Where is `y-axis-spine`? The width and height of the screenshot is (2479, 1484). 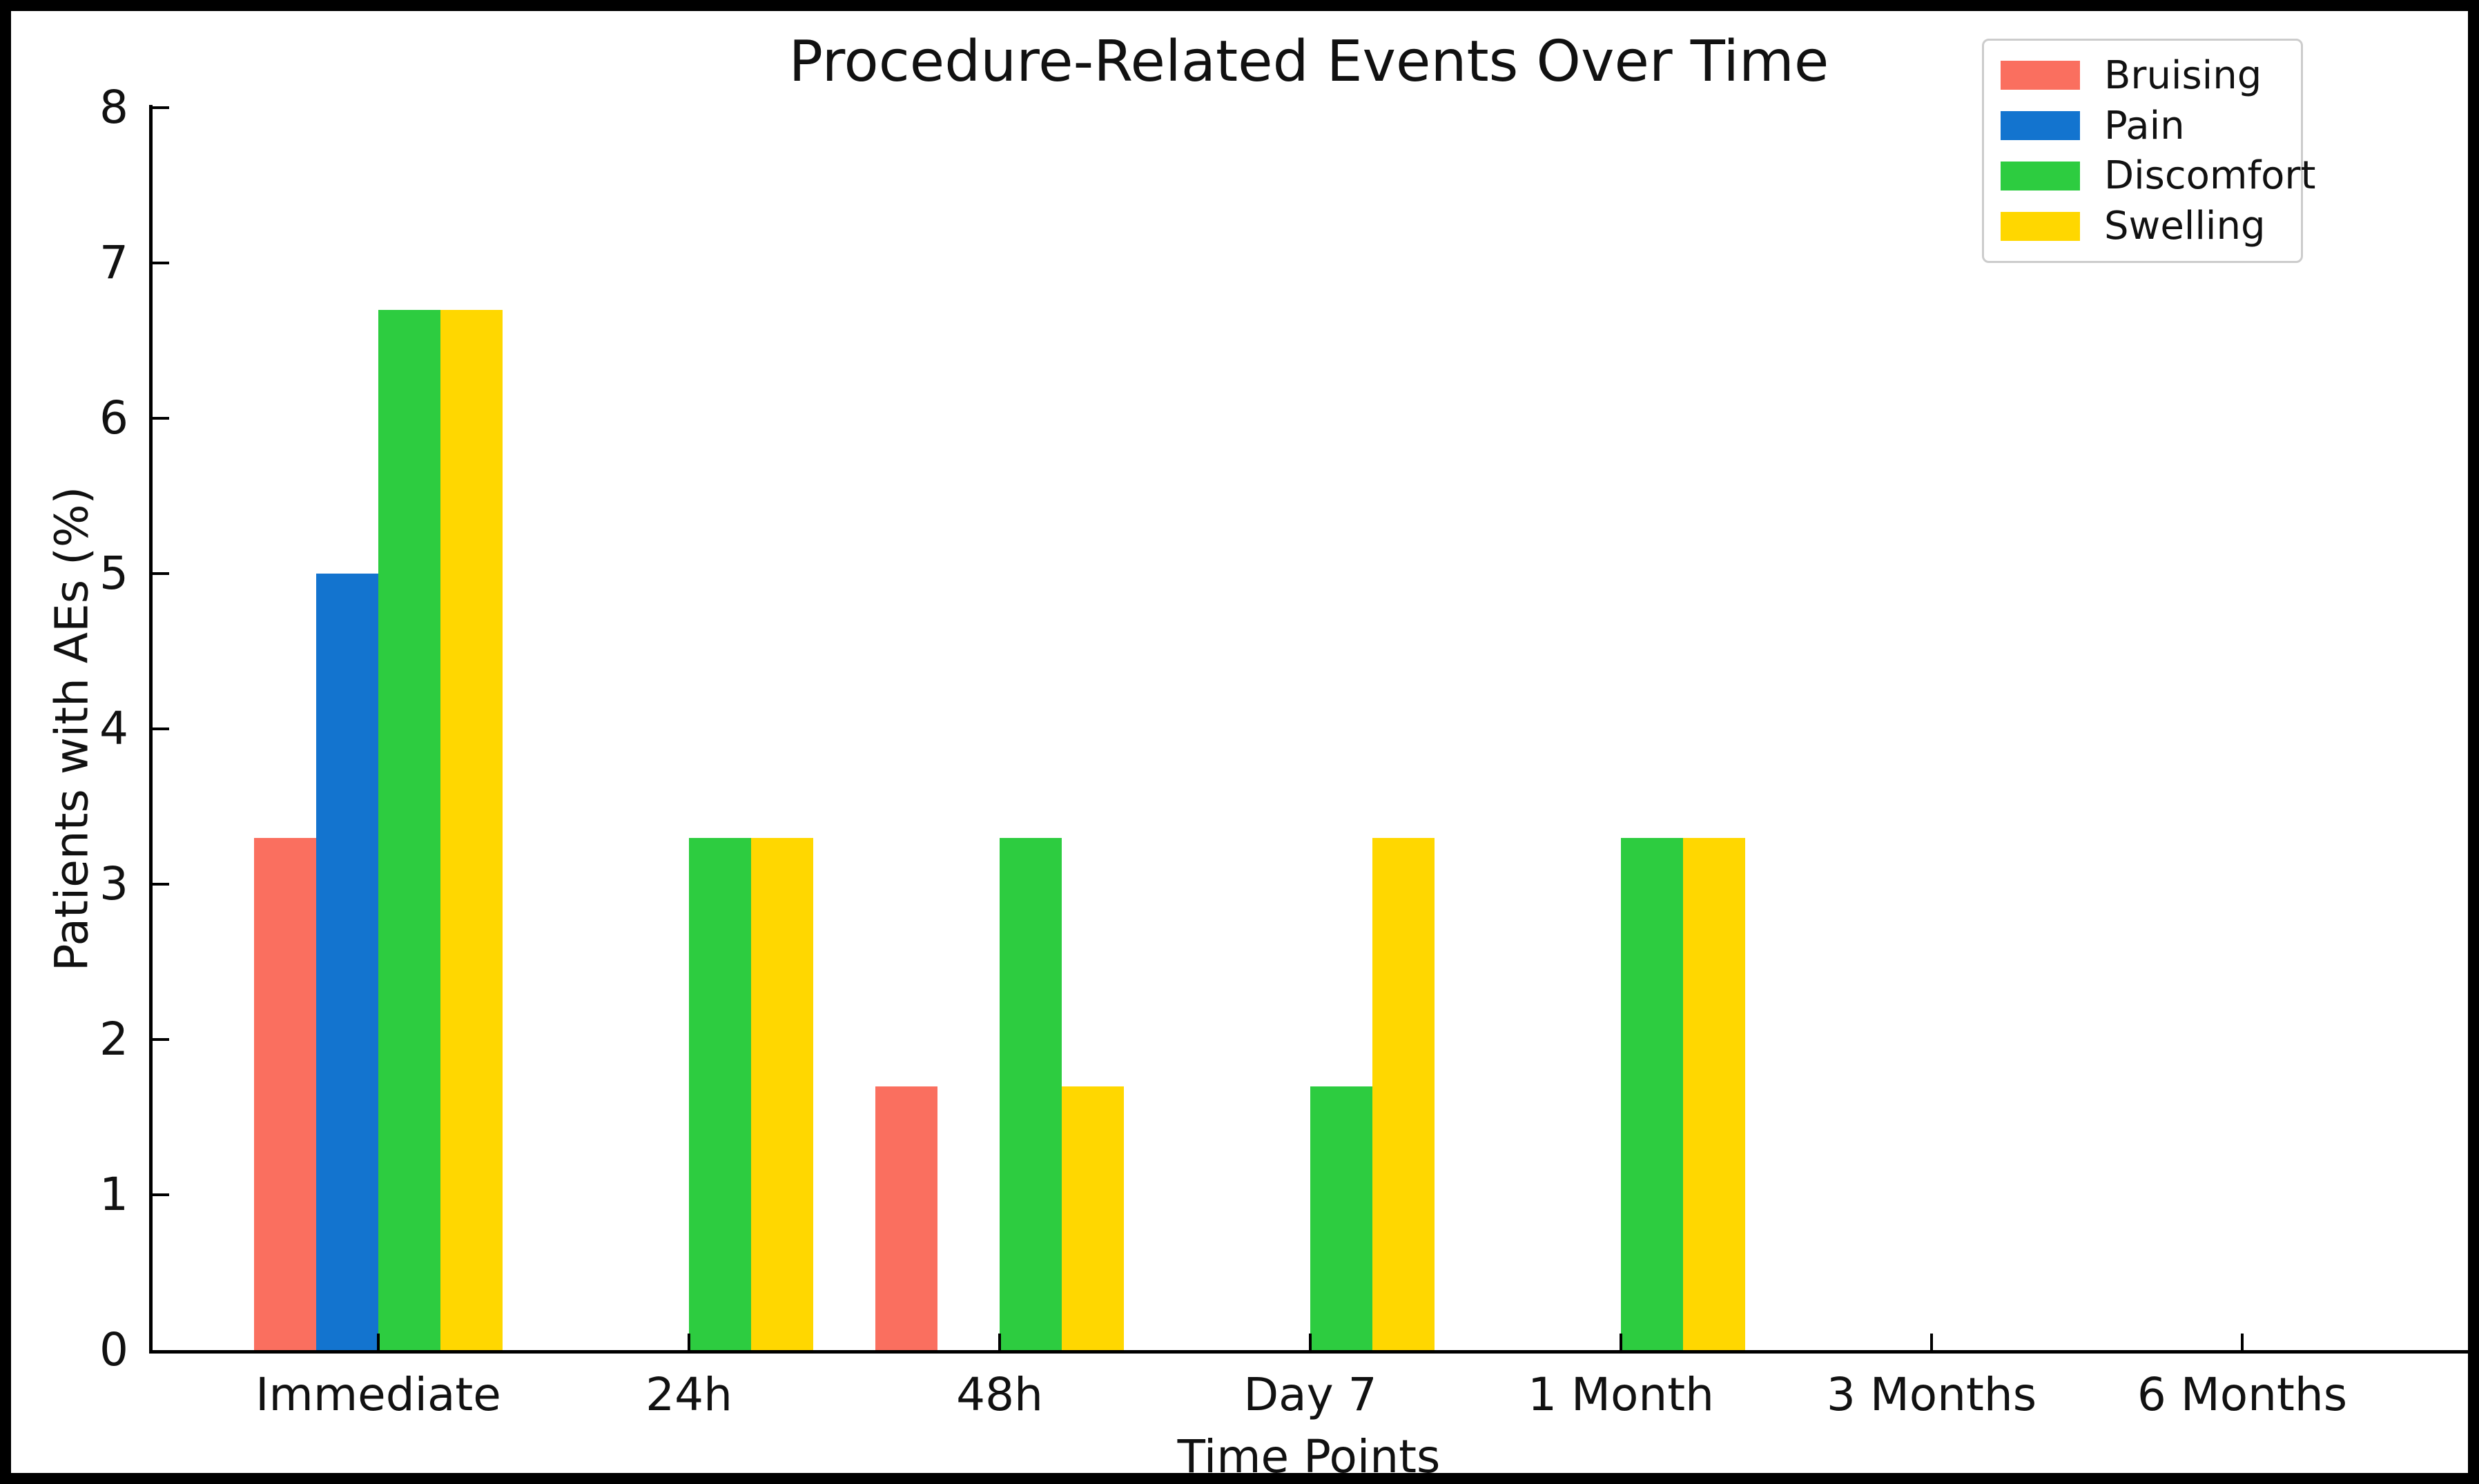 y-axis-spine is located at coordinates (151, 729).